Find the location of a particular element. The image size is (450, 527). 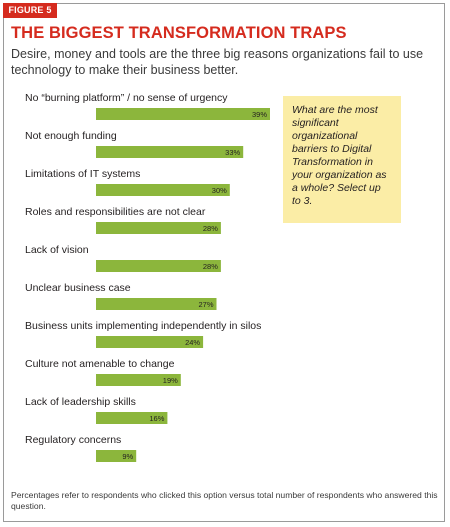

value-label: 9% is located at coordinates (127, 456).